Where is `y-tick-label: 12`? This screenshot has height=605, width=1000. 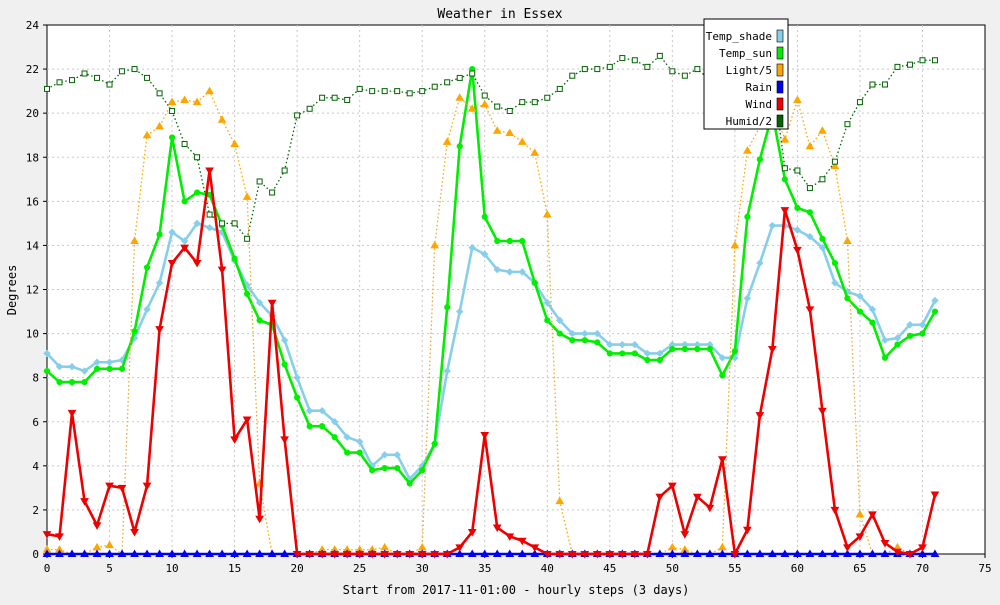 y-tick-label: 12 is located at coordinates (32, 290).